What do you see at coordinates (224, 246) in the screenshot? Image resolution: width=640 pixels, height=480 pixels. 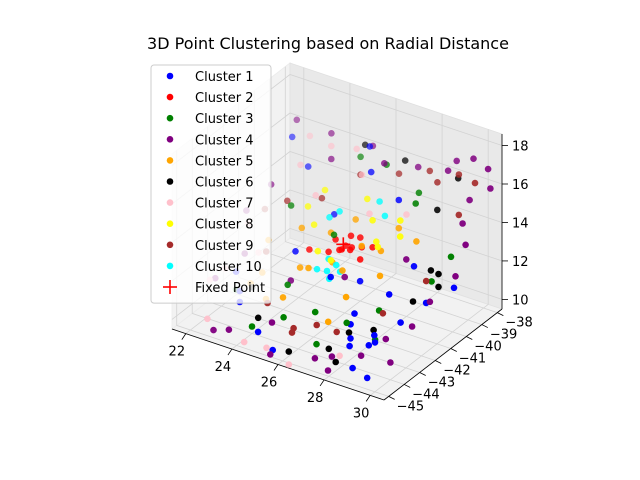 I see `legend-label: Cluster 9` at bounding box center [224, 246].